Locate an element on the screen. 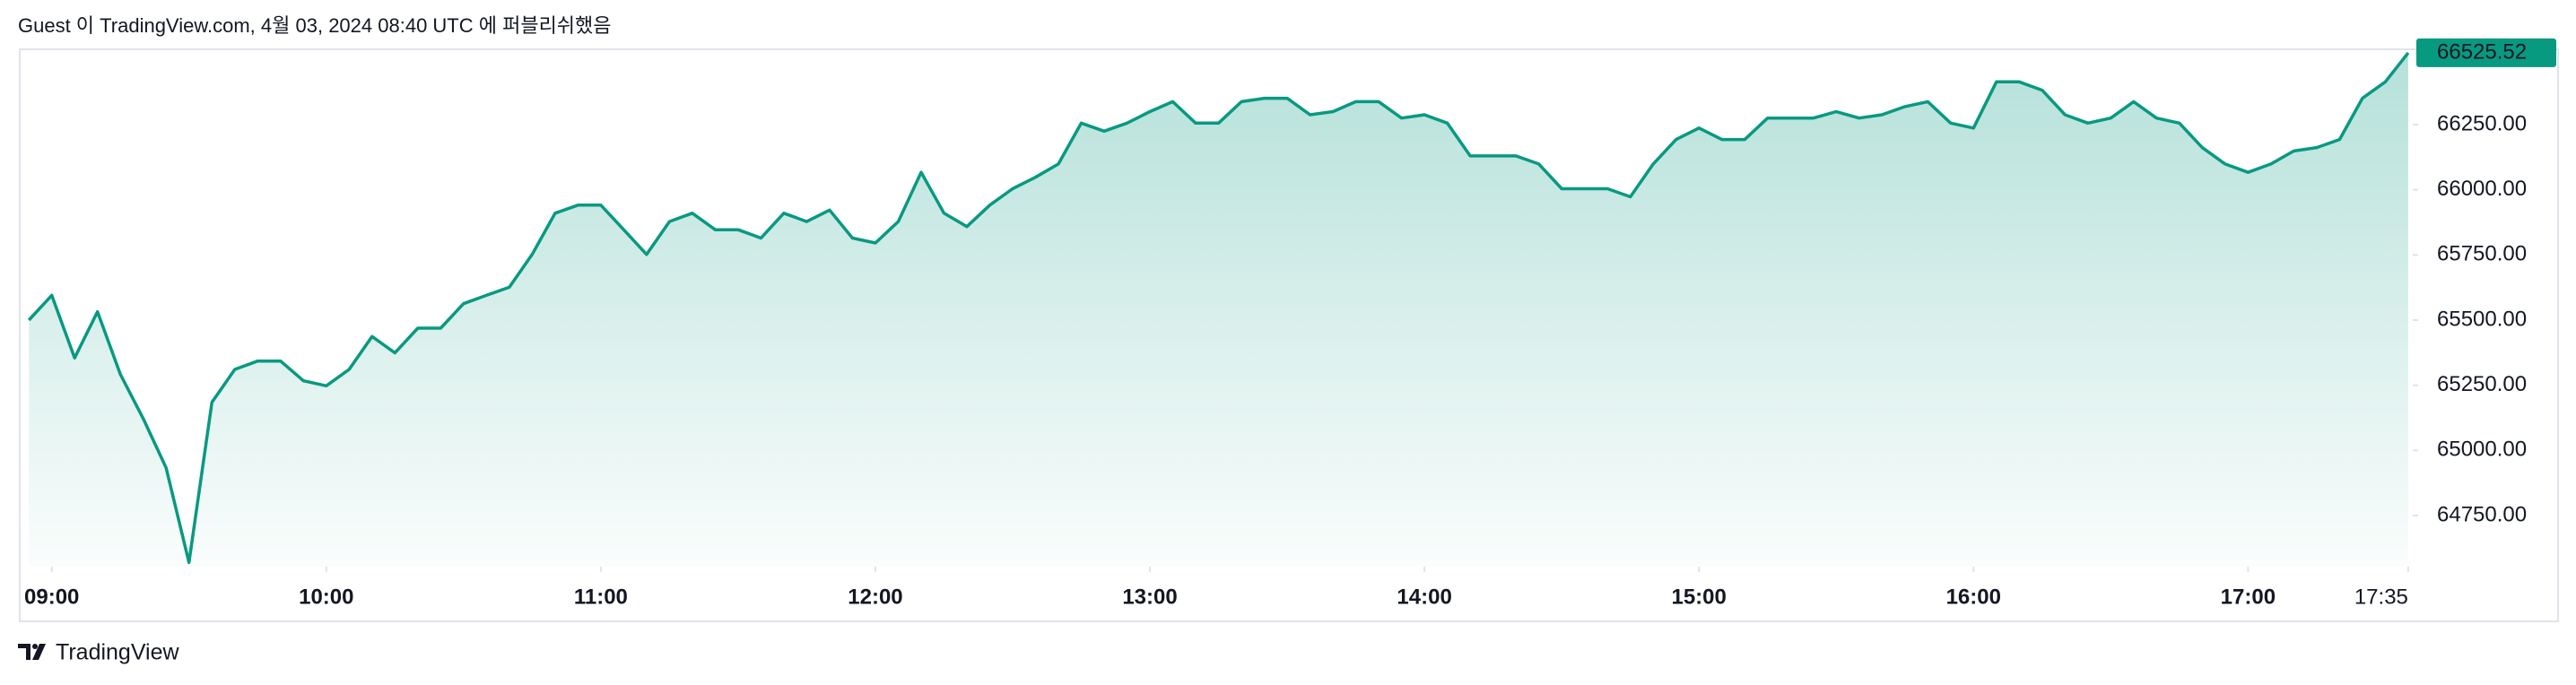 The height and width of the screenshot is (685, 2576). x-tick-label: 17:00 is located at coordinates (2248, 597).